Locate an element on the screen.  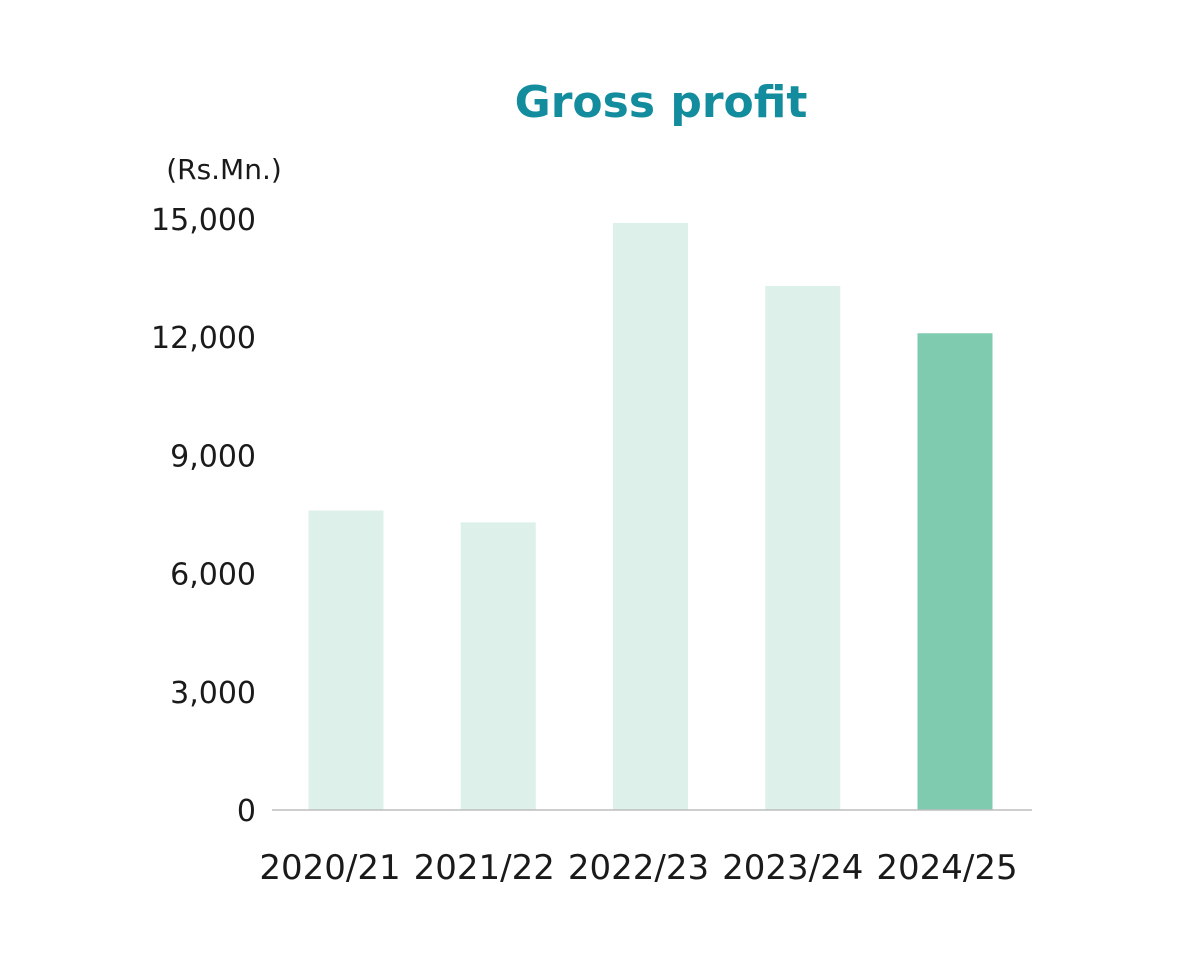
x-category-label: 2020/21 is located at coordinates (329, 868).